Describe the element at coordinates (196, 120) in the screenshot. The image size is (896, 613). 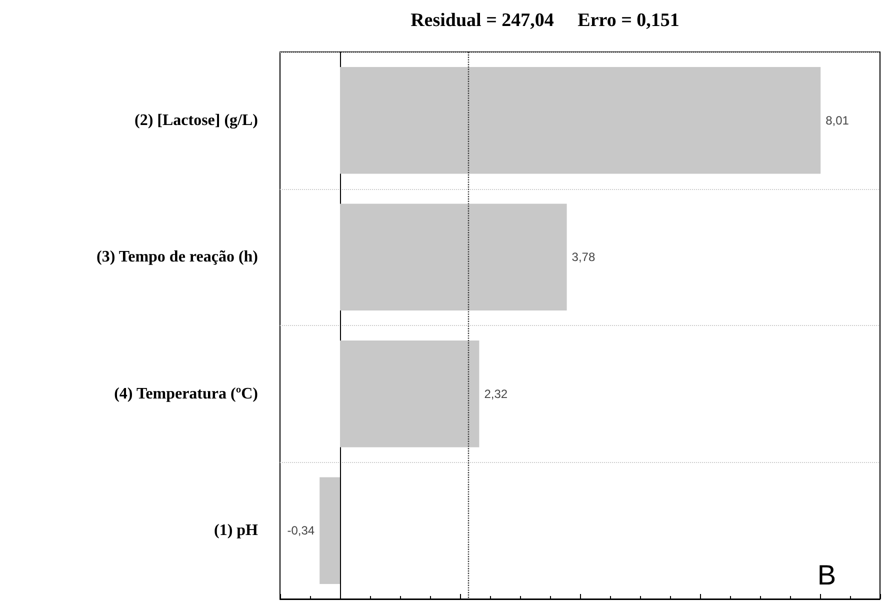
I see `y-tick-label: (2) [Lactose] (g/L)` at that location.